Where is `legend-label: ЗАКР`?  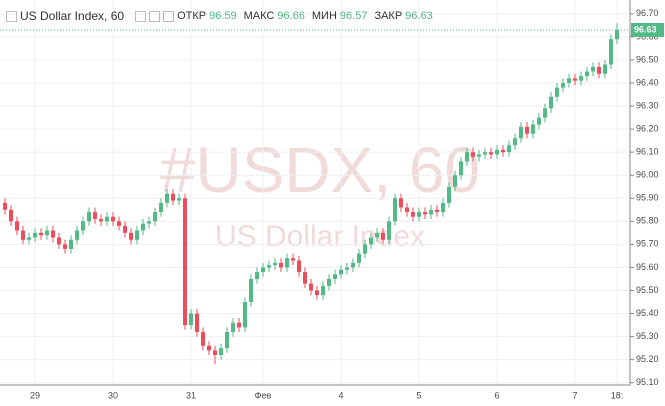 legend-label: ЗАКР is located at coordinates (388, 16).